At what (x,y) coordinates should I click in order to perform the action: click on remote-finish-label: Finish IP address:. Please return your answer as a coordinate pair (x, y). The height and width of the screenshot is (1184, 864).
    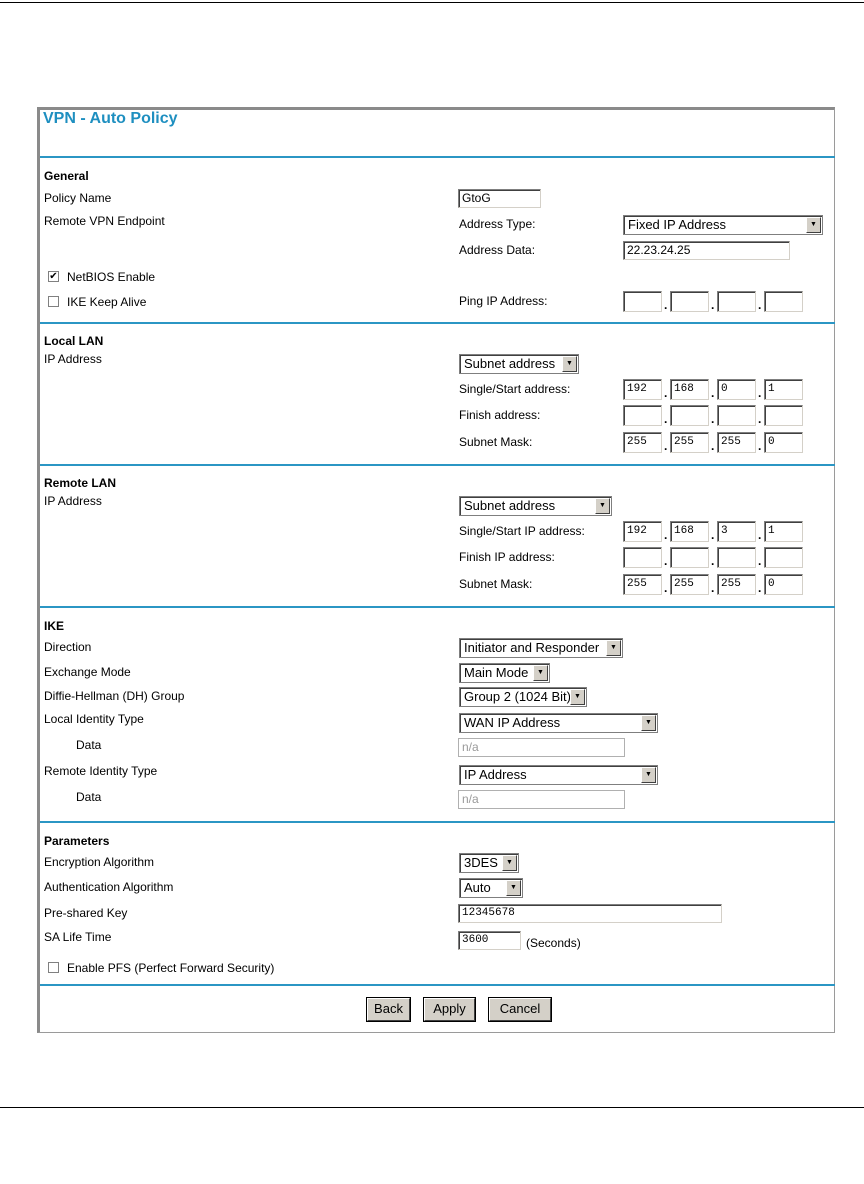
    Looking at the image, I should click on (507, 557).